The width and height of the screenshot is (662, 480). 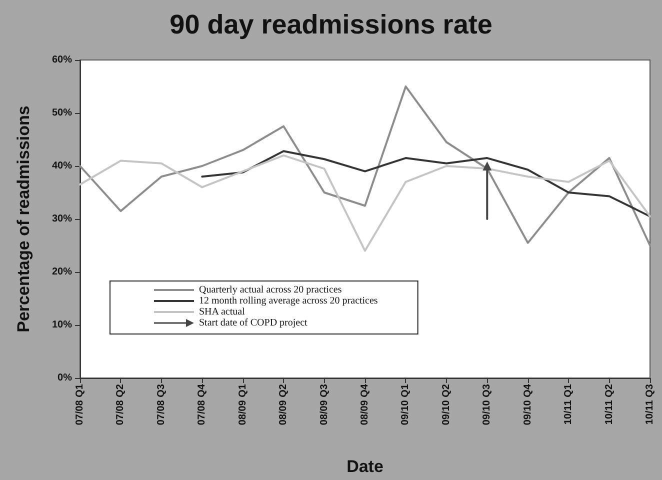 I want to click on x-tick-label: 09/10 Q1, so click(x=406, y=405).